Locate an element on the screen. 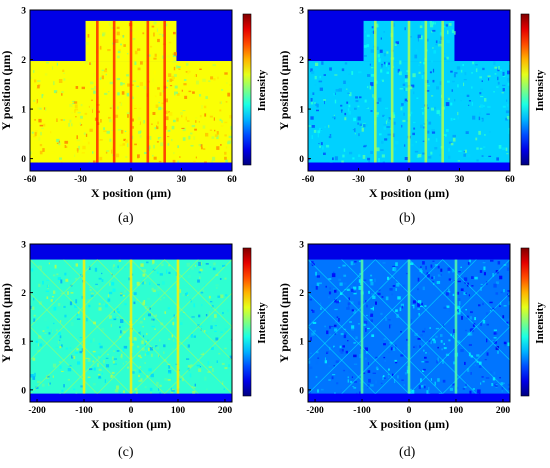  panel-label-b: (b) is located at coordinates (407, 218).